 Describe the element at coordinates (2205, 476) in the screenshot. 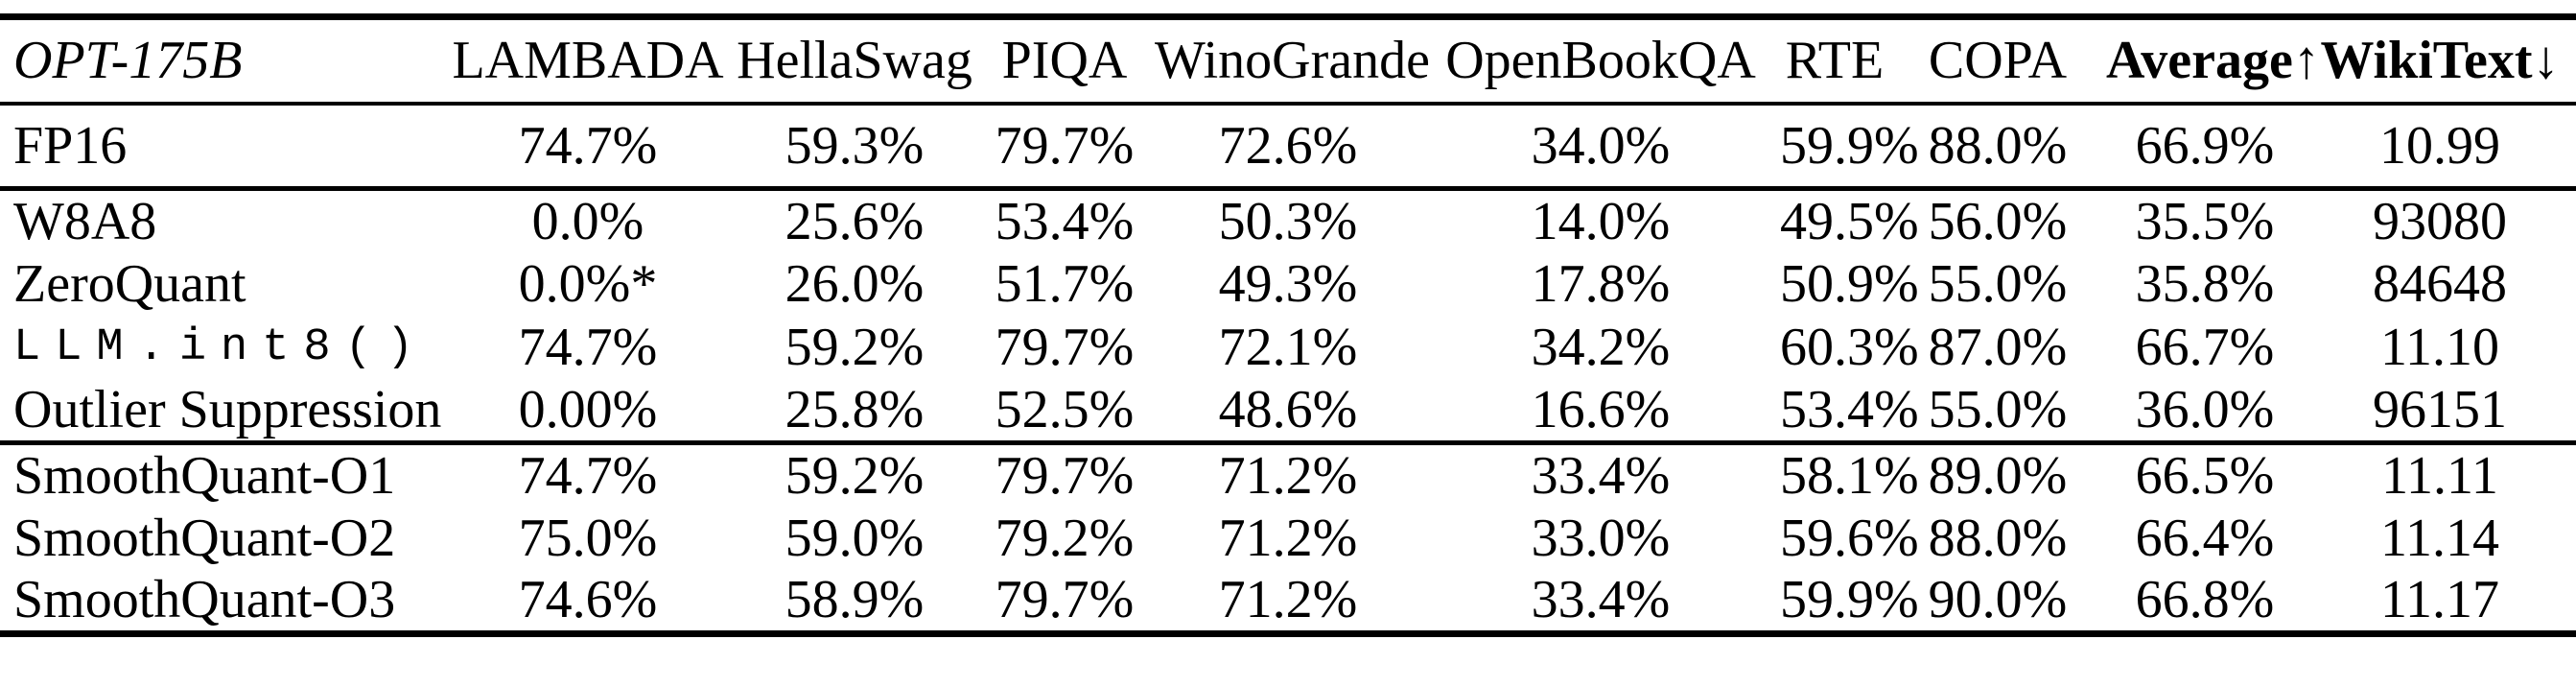

I see `table-cell: 66.5%` at that location.